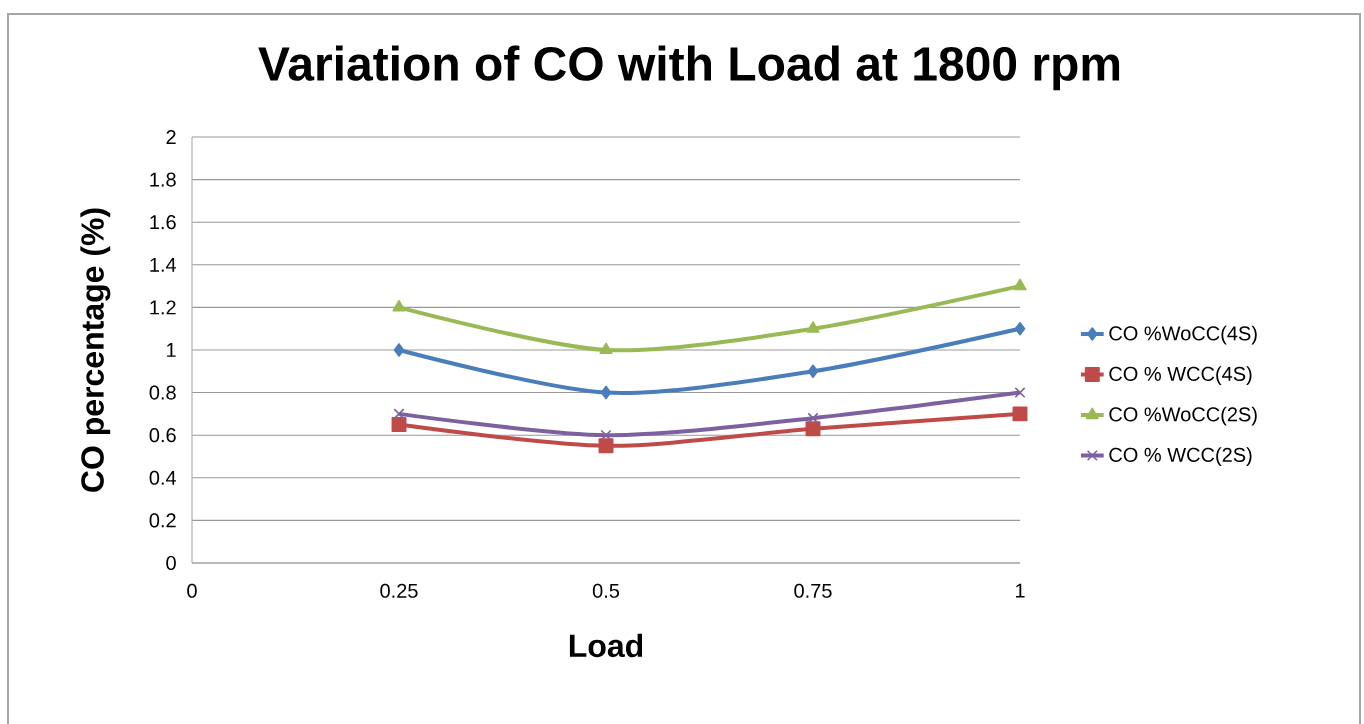 Image resolution: width=1364 pixels, height=724 pixels. I want to click on x-tick-label: 1, so click(1020, 590).